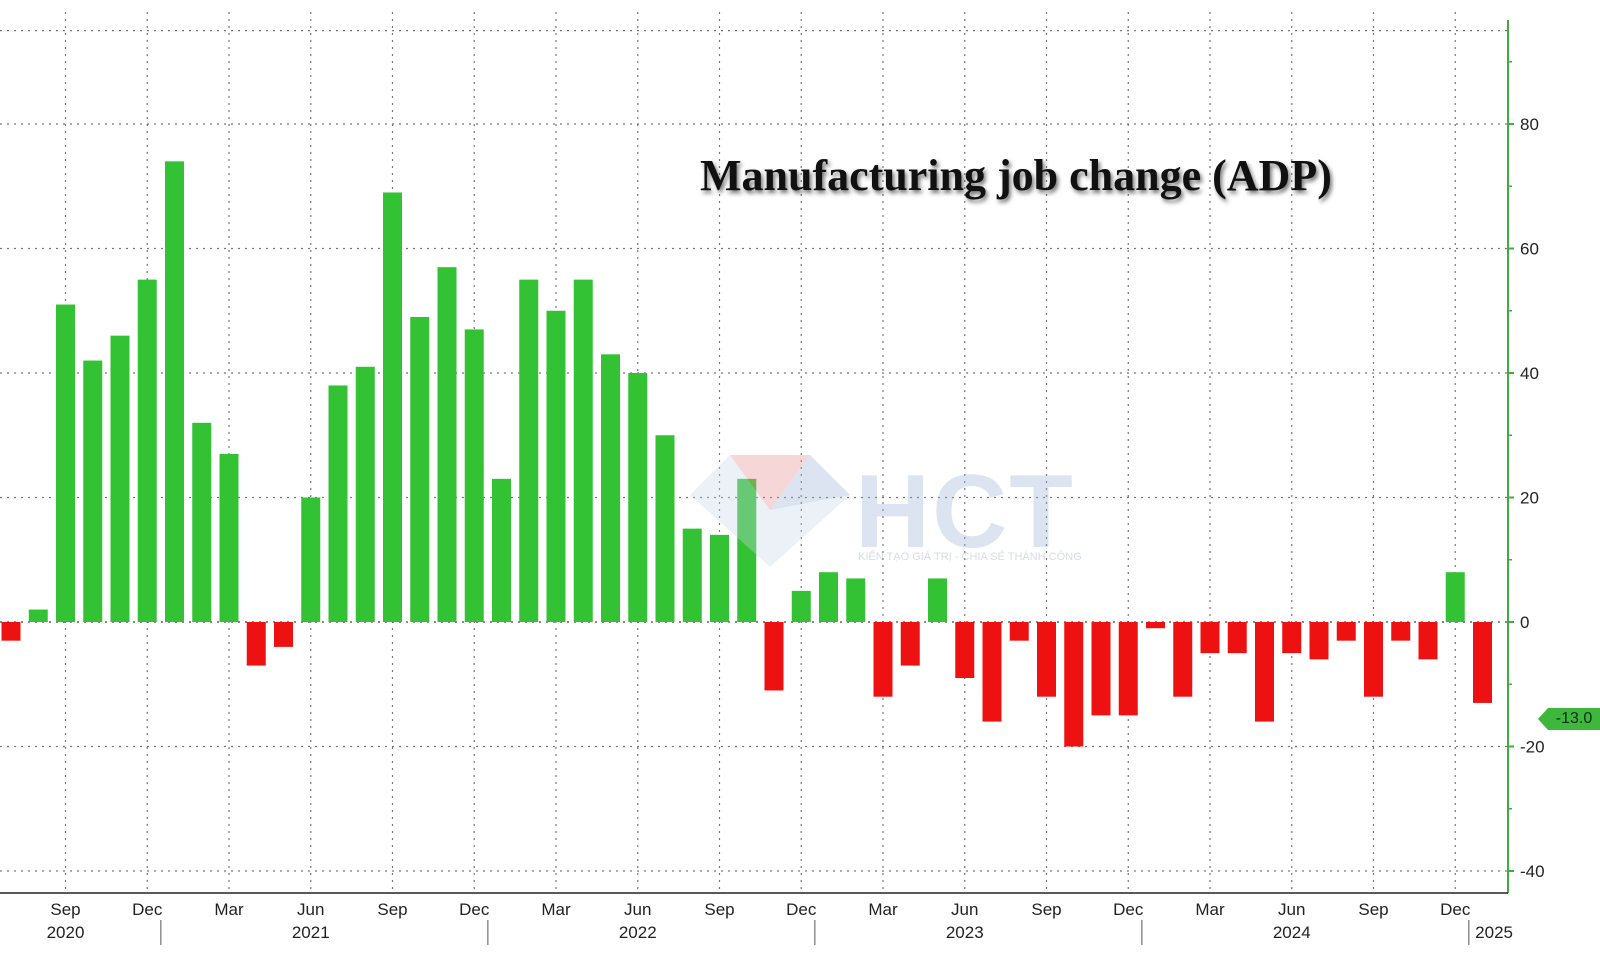  Describe the element at coordinates (965, 512) in the screenshot. I see `watermark-brand: HCT` at that location.